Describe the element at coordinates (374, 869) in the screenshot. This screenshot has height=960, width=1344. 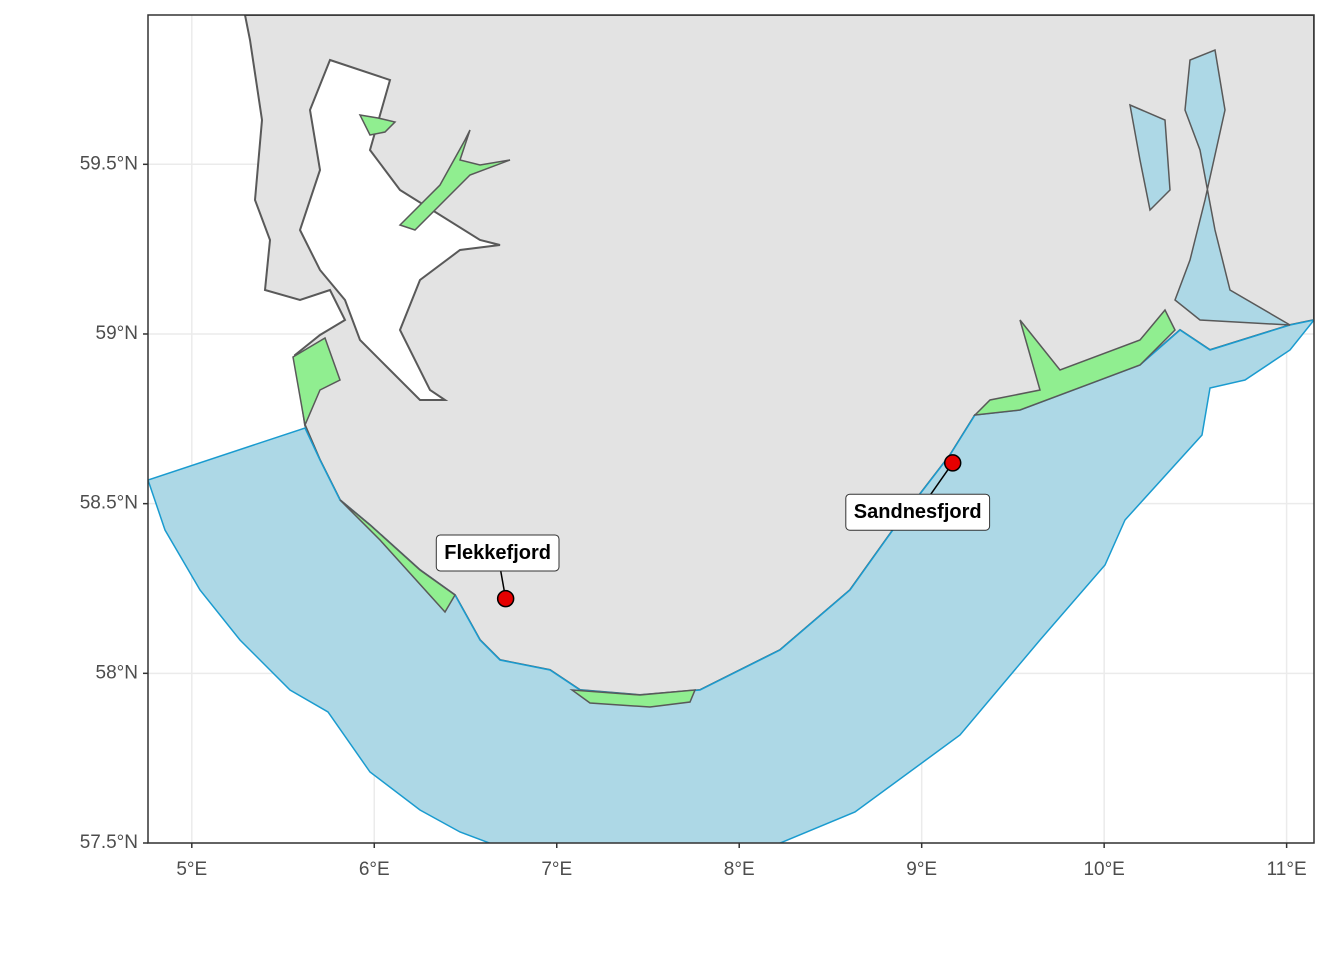
I see `x-tick-label: 6°E` at that location.